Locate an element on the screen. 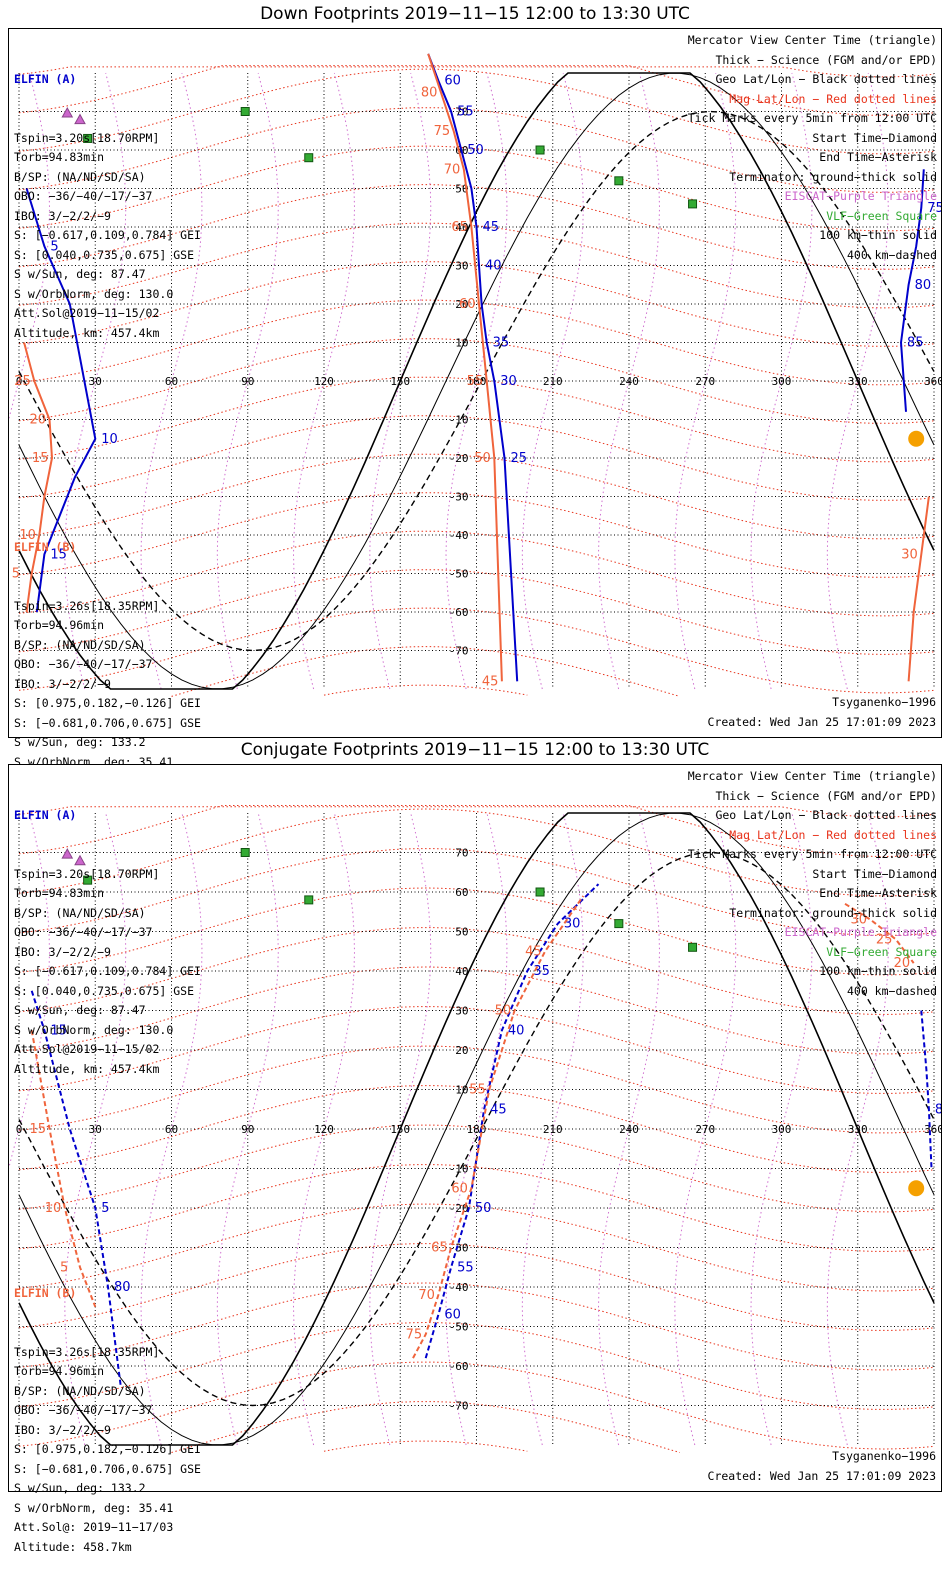 The width and height of the screenshot is (950, 1596). x-tick-label: 90 is located at coordinates (247, 381).